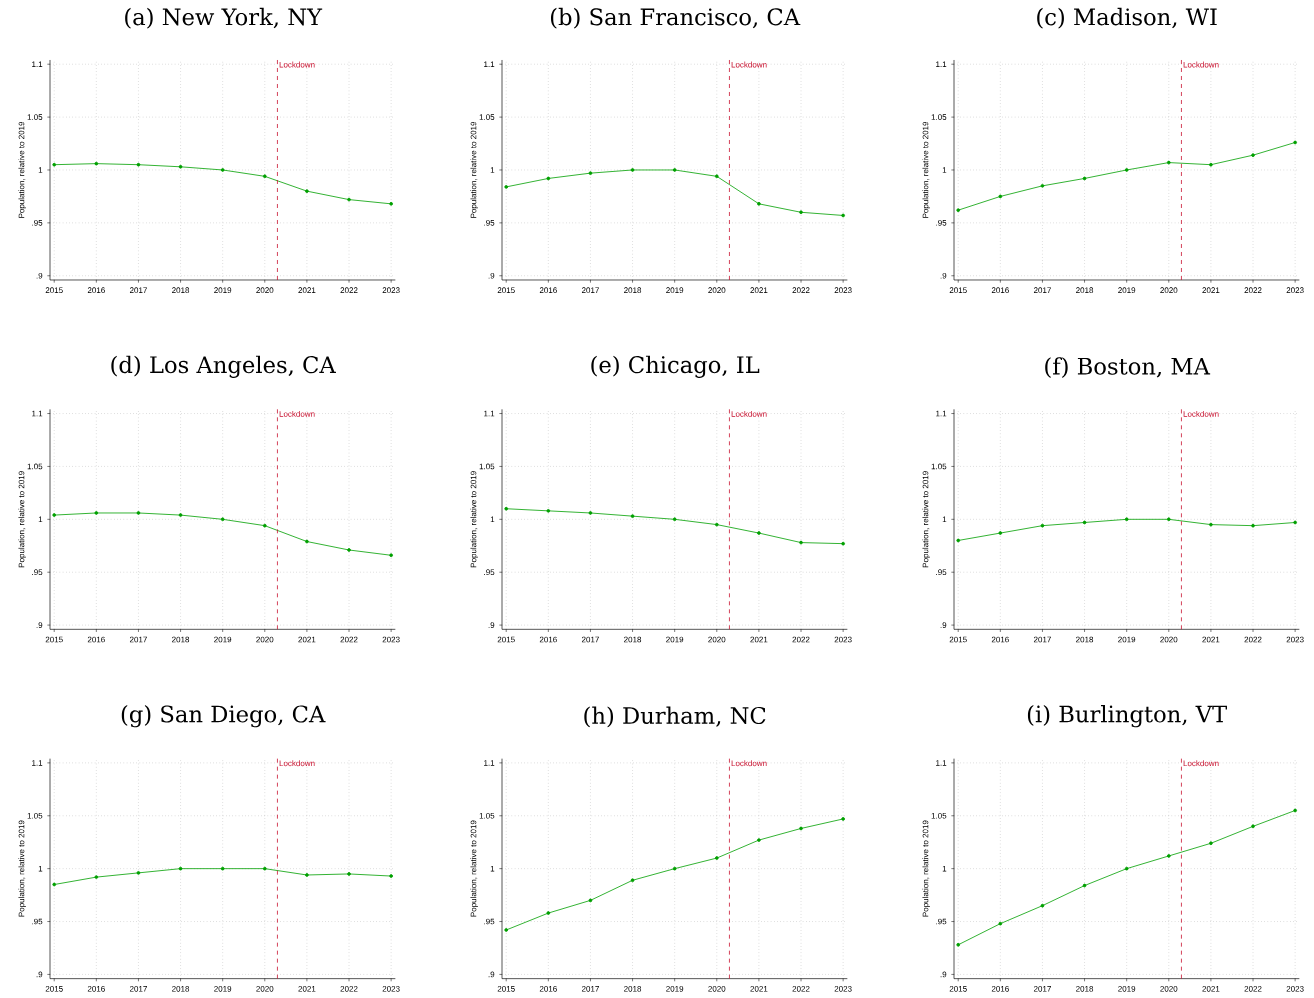 The image size is (1314, 998). I want to click on x-tick-label: 2023, so click(1295, 989).